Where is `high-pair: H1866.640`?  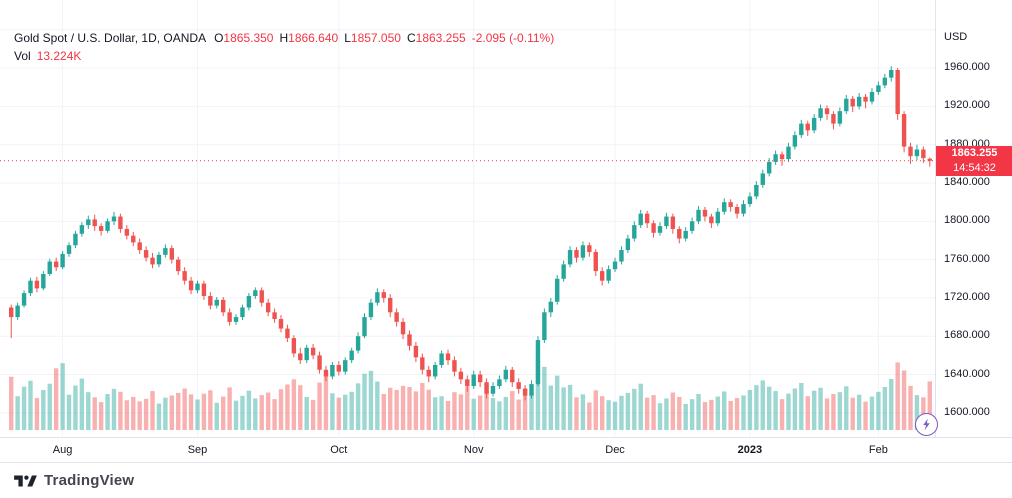
high-pair: H1866.640 is located at coordinates (308, 38).